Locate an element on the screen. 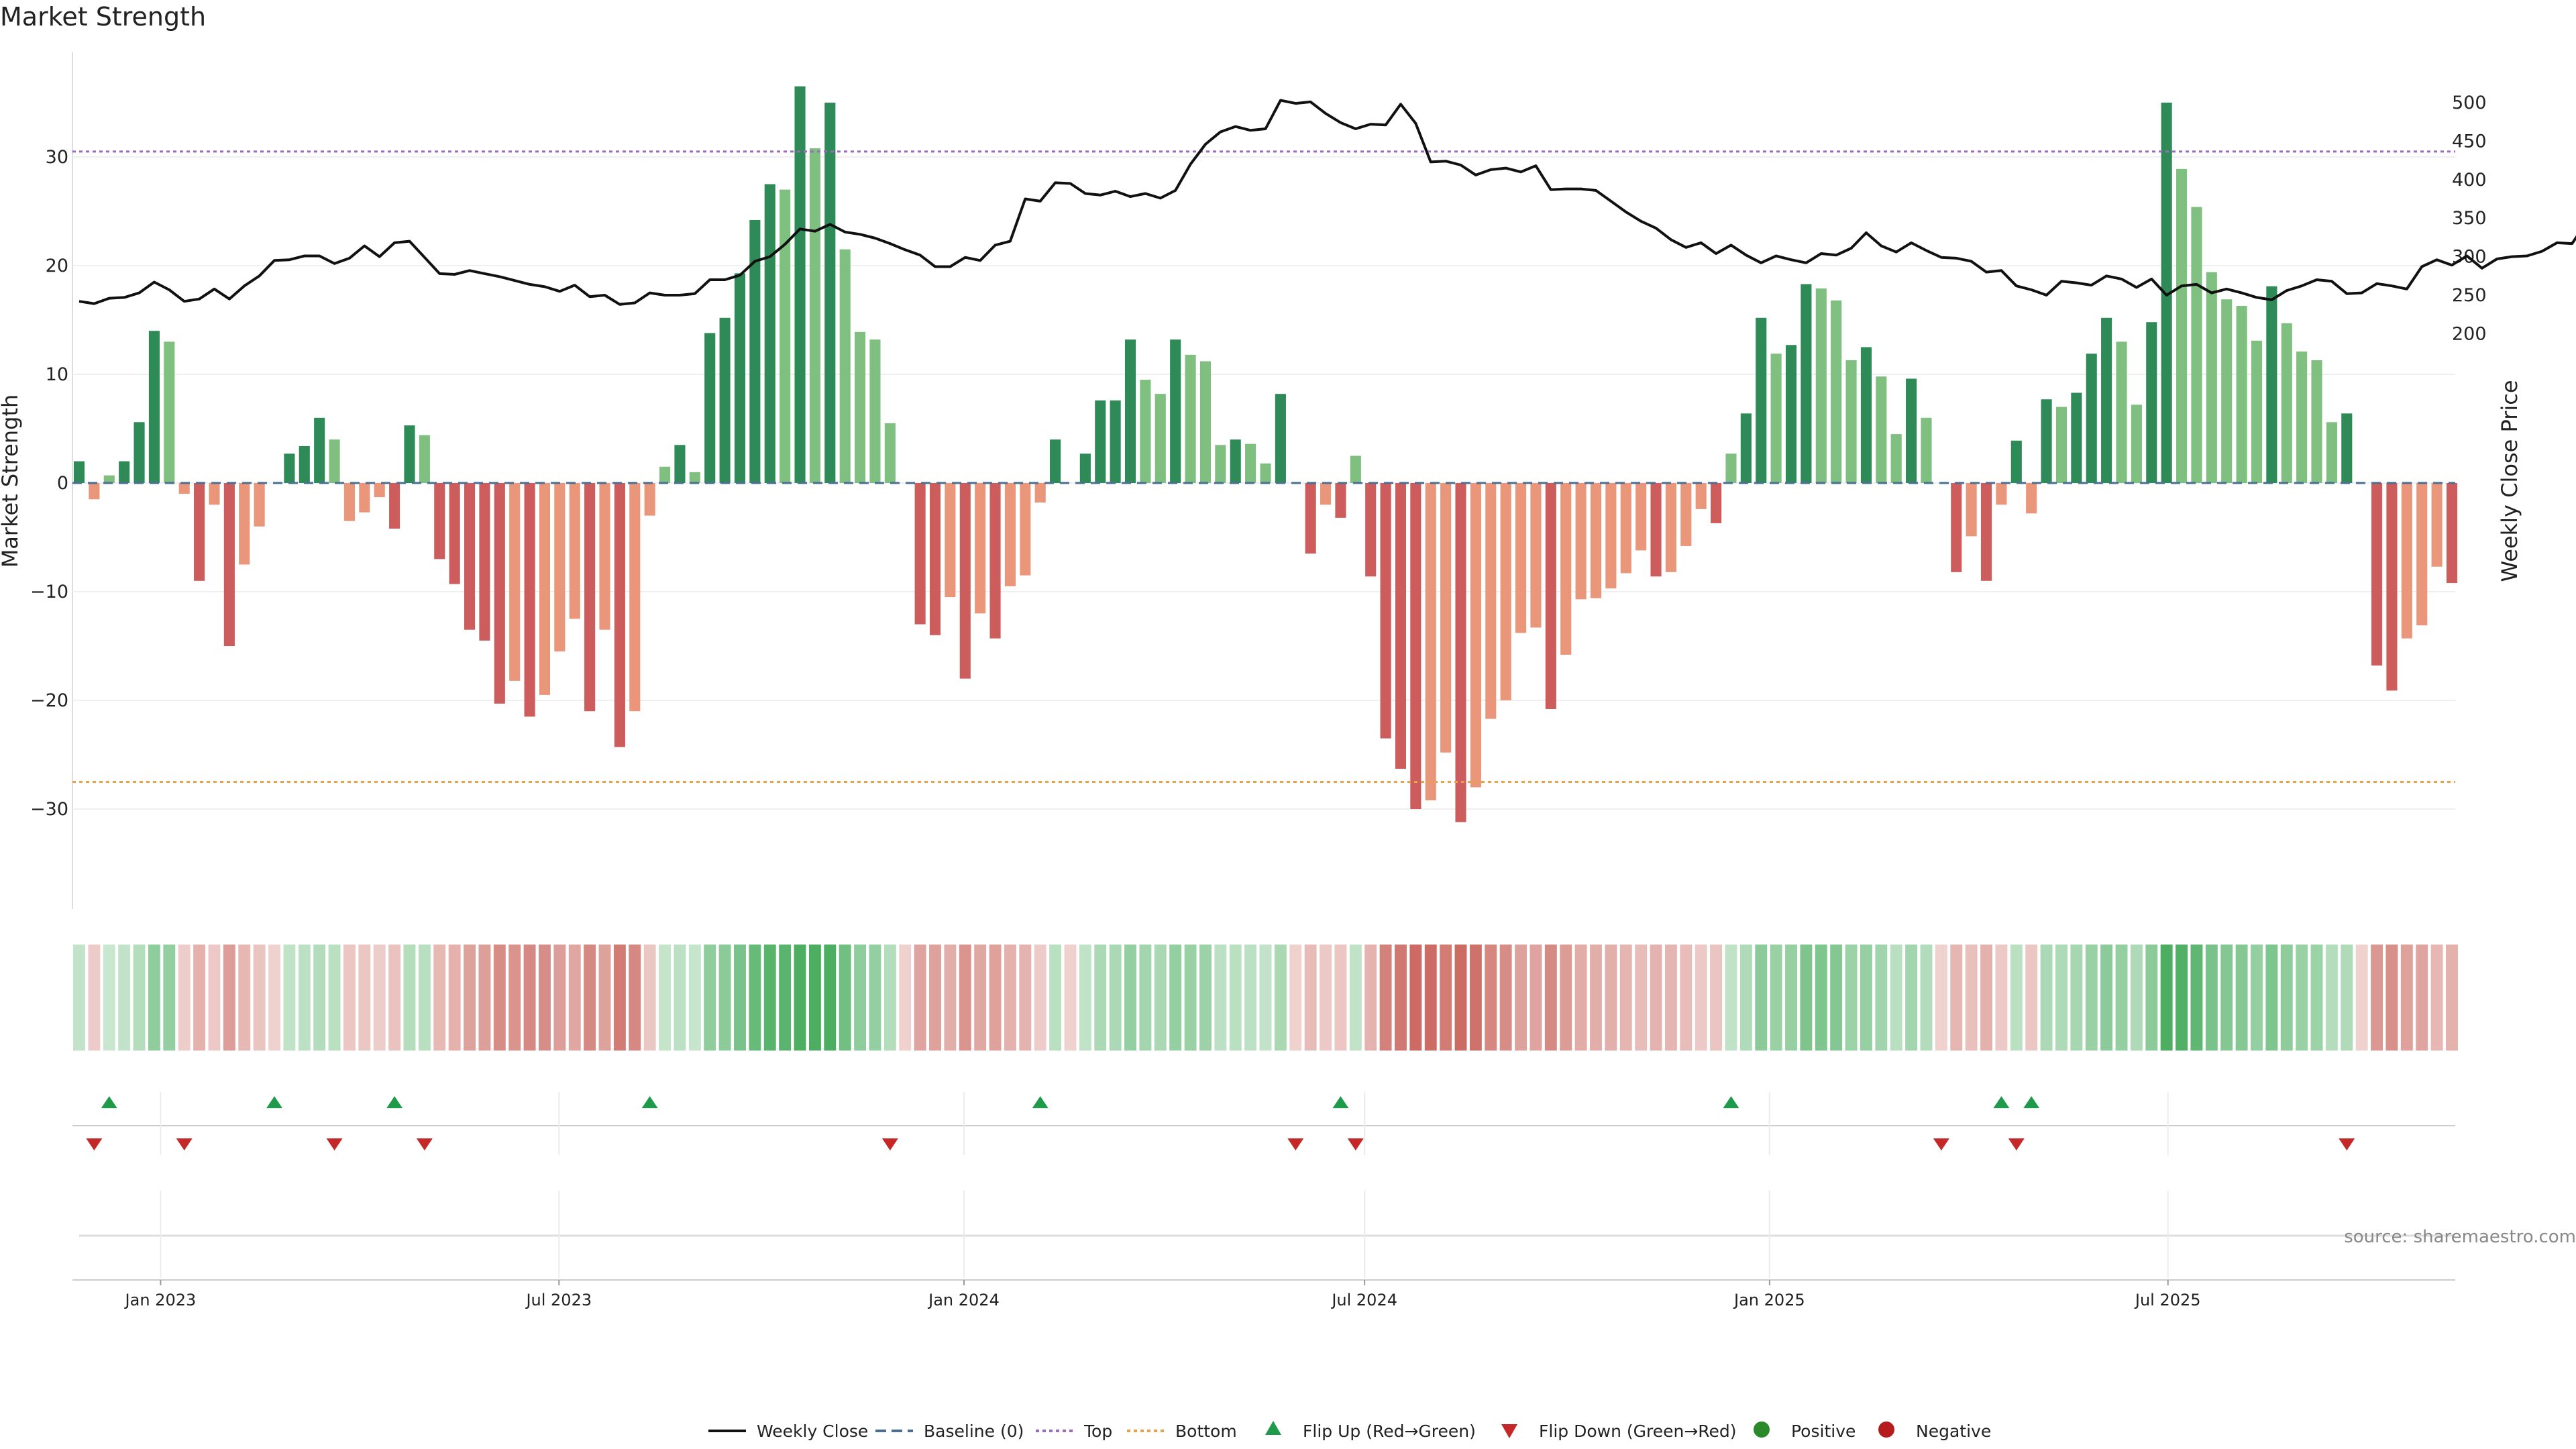 Image resolution: width=2576 pixels, height=1449 pixels. x-tick-label: Jul 2024 is located at coordinates (1363, 1300).